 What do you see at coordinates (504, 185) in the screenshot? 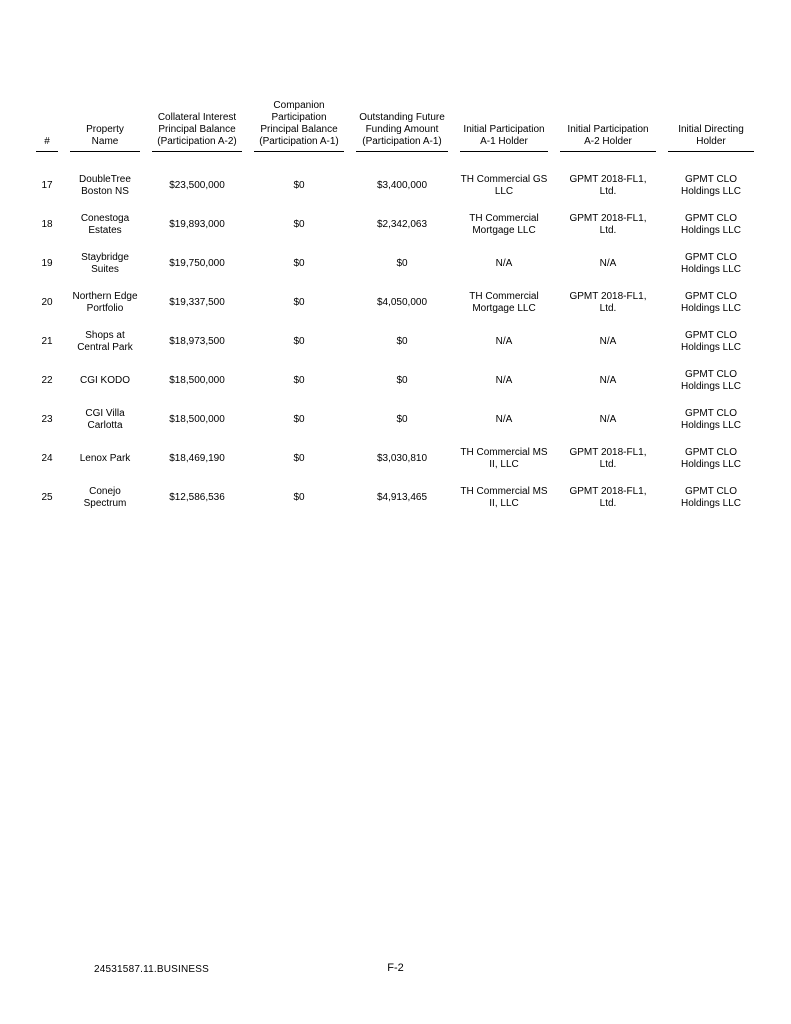
I see `cell-initial-participation-a1-holder: TH Commercial GS LLC` at bounding box center [504, 185].